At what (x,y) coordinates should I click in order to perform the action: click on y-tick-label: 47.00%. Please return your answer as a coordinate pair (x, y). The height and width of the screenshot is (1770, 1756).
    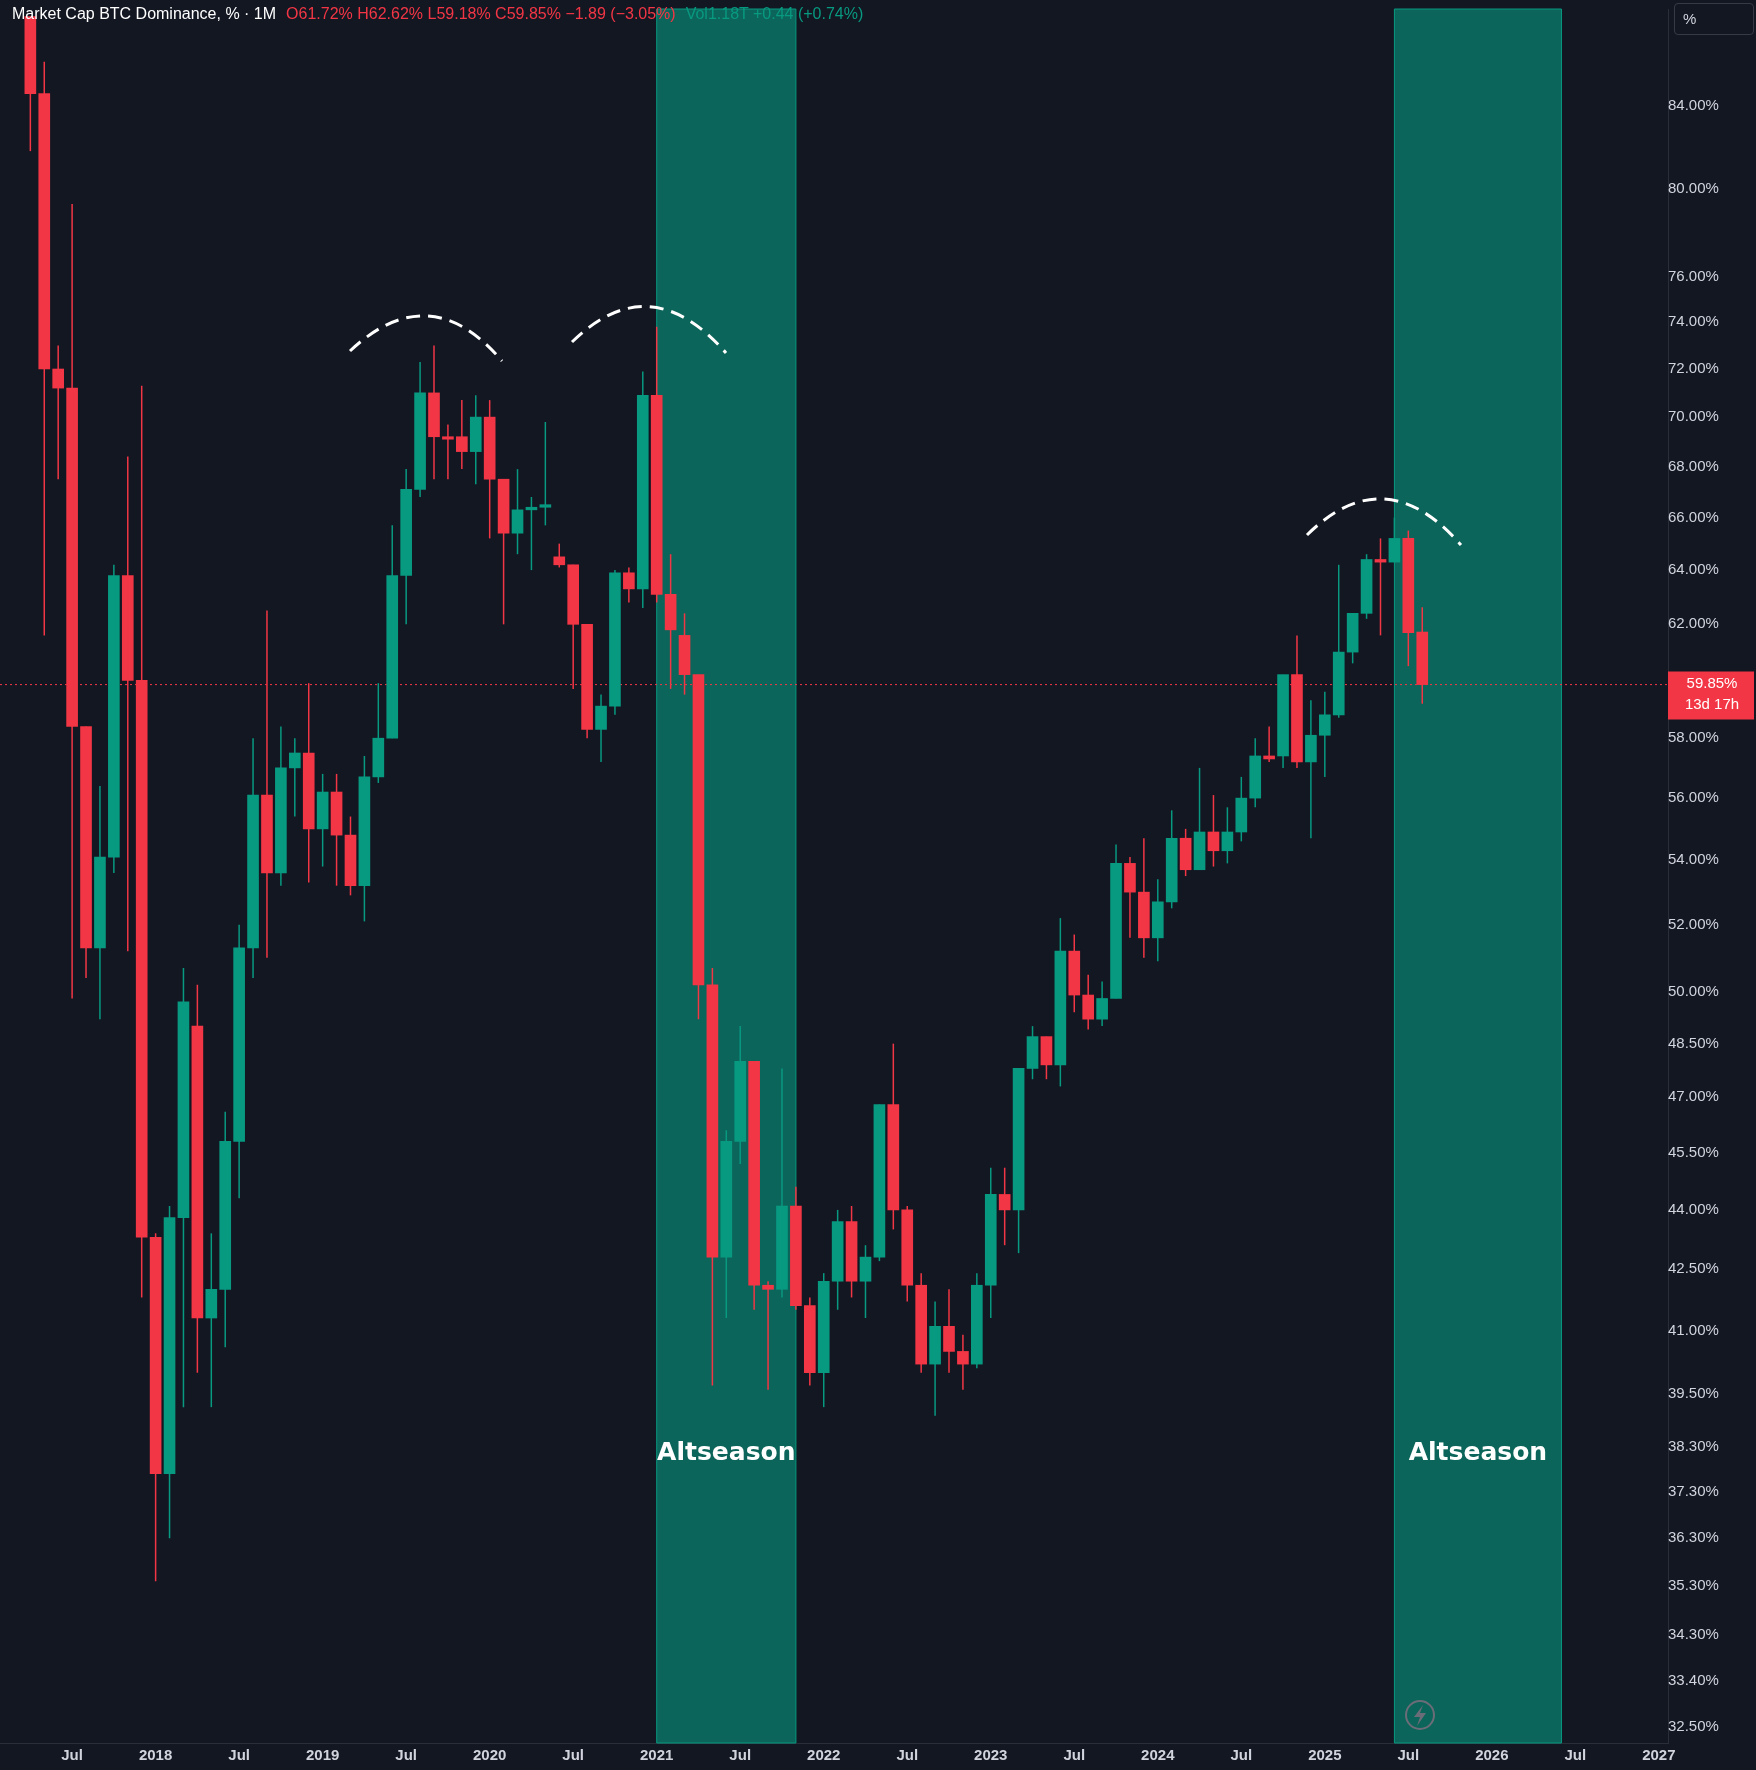
    Looking at the image, I should click on (1693, 1096).